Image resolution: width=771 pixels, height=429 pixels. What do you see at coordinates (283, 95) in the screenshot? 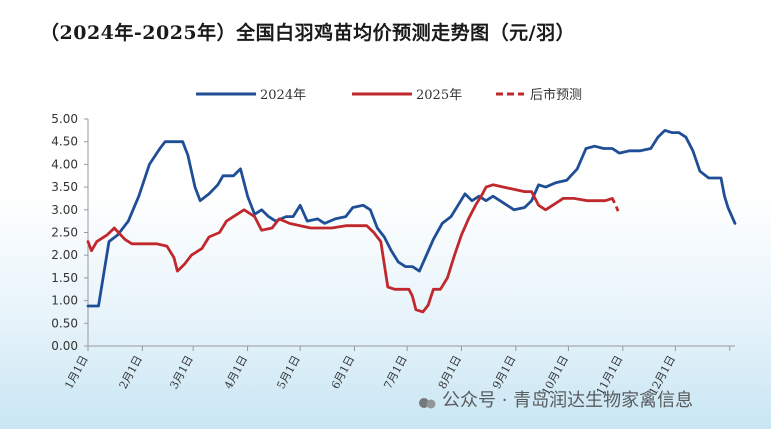
I see `legend-label-0: 2024年` at bounding box center [283, 95].